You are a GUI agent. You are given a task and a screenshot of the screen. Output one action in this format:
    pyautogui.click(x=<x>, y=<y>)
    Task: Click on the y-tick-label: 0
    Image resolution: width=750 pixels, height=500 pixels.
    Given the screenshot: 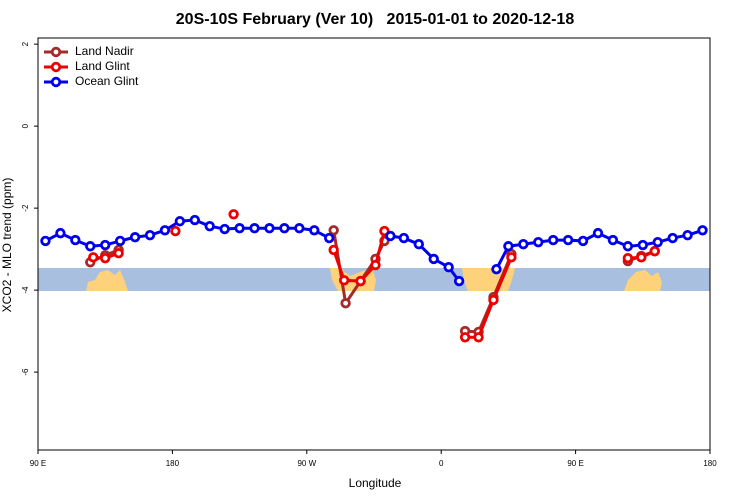 What is the action you would take?
    pyautogui.click(x=25, y=125)
    